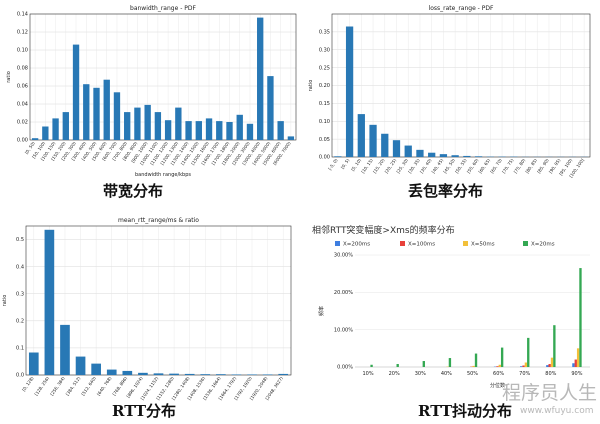 The image size is (600, 424). What do you see at coordinates (20, 349) in the screenshot?
I see `y-tick-label: 0.1` at bounding box center [20, 349].